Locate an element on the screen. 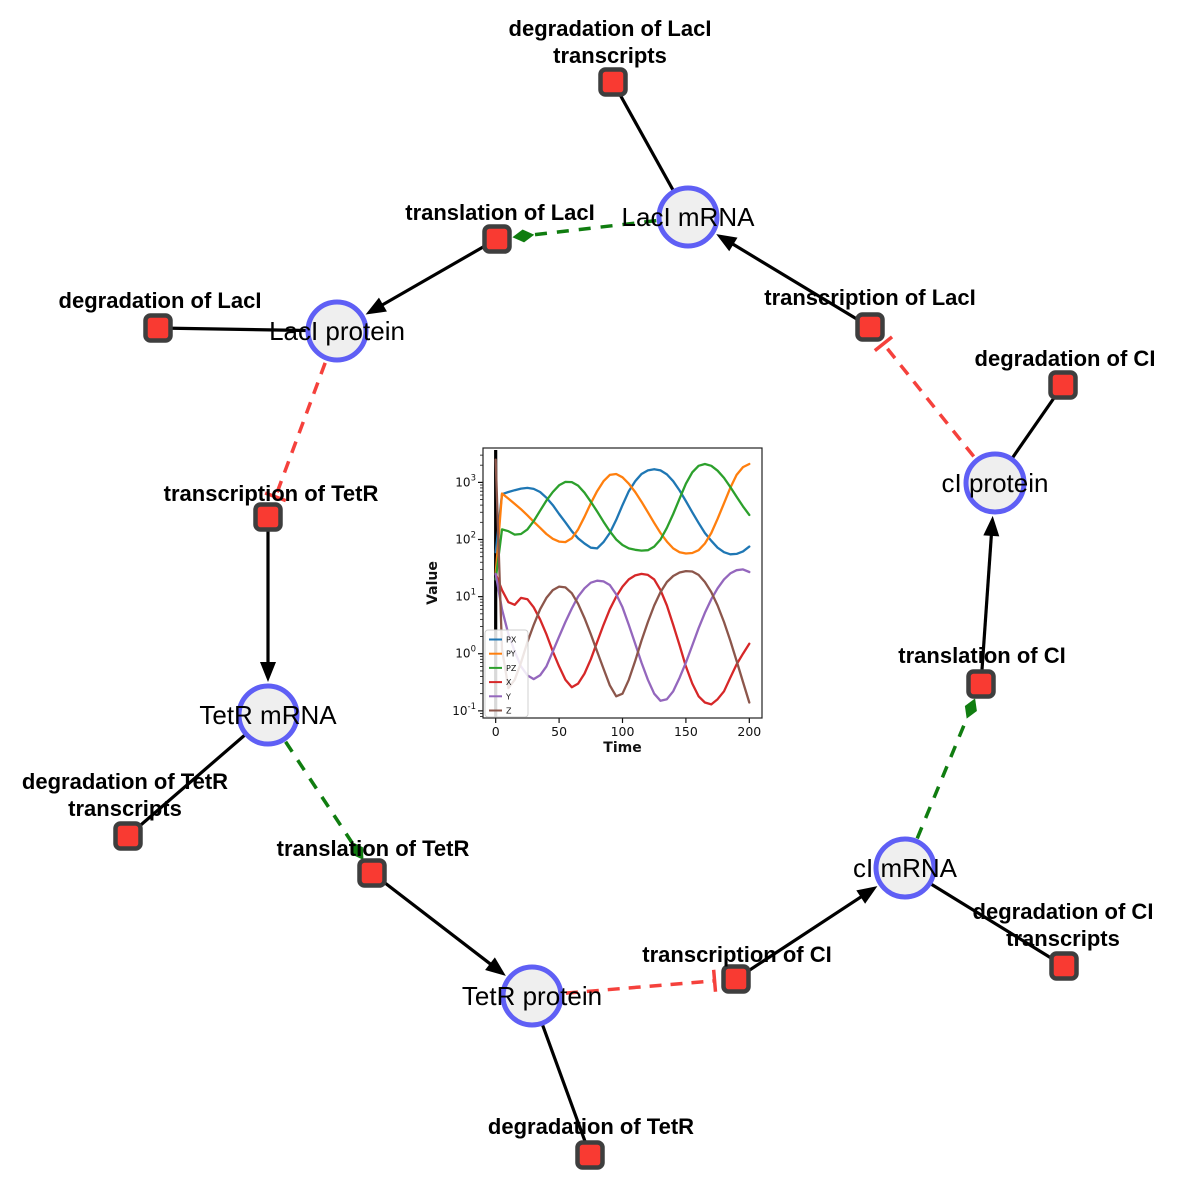 The height and width of the screenshot is (1200, 1189). species-label-lacI_mRNA: LacI mRNA is located at coordinates (689, 217).